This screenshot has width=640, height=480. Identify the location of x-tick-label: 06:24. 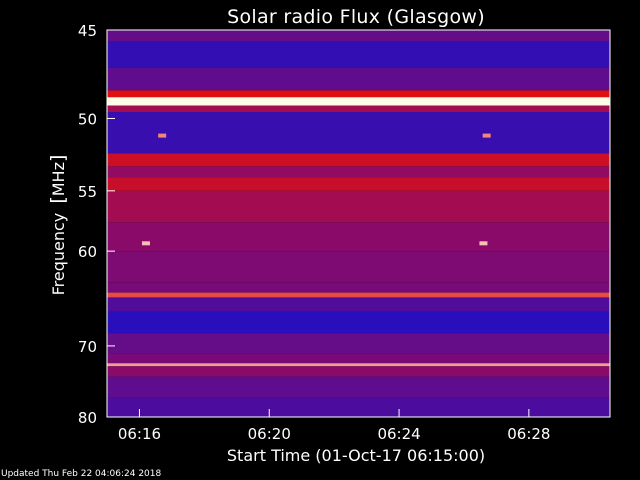
(398, 434).